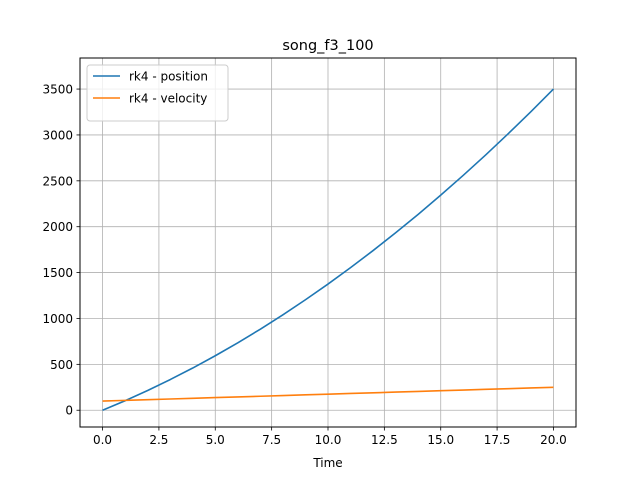 This screenshot has width=640, height=484. What do you see at coordinates (327, 46) in the screenshot?
I see `chart-title: song_f3_100` at bounding box center [327, 46].